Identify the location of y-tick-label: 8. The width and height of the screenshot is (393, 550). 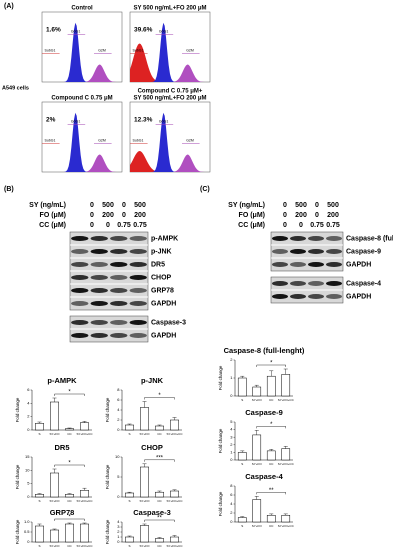
(118, 389).